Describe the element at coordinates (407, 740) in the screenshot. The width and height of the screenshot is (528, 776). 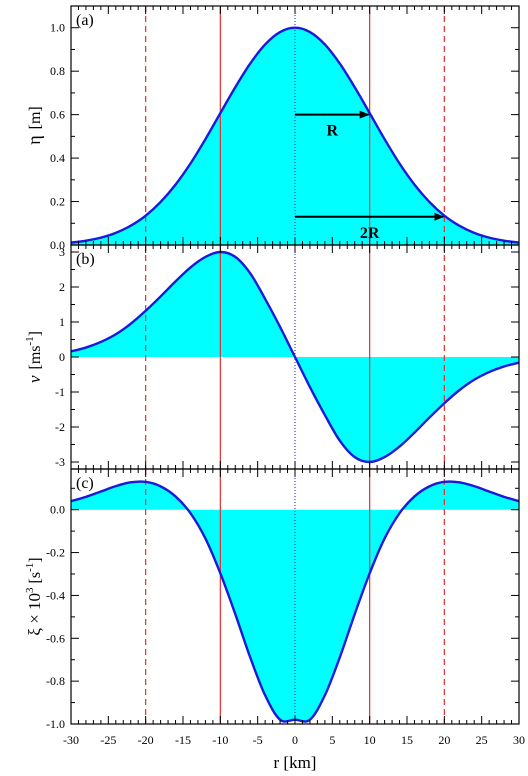
I see `x-tick-label: 15` at that location.